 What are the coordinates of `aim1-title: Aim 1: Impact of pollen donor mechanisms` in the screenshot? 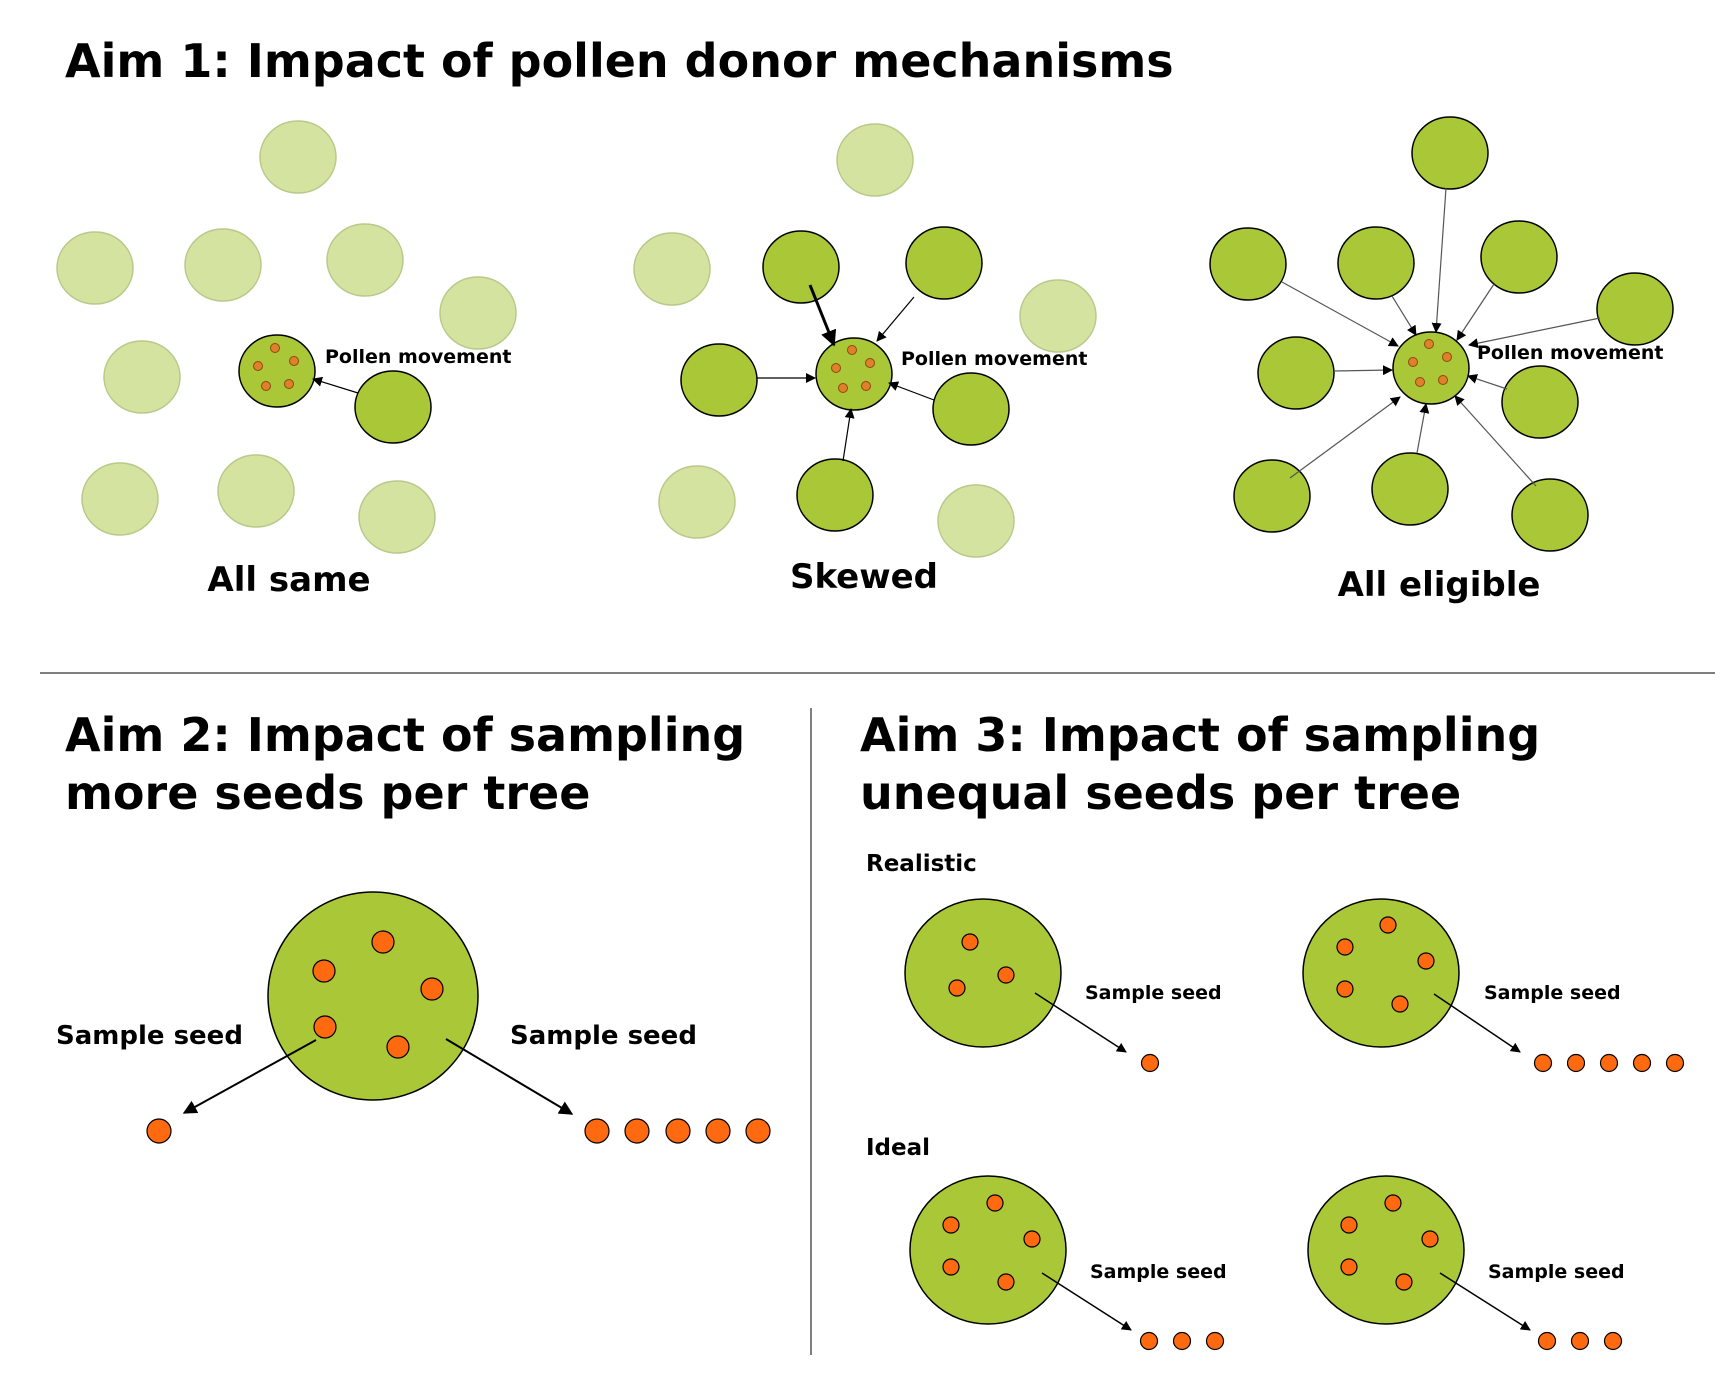 It's located at (619, 61).